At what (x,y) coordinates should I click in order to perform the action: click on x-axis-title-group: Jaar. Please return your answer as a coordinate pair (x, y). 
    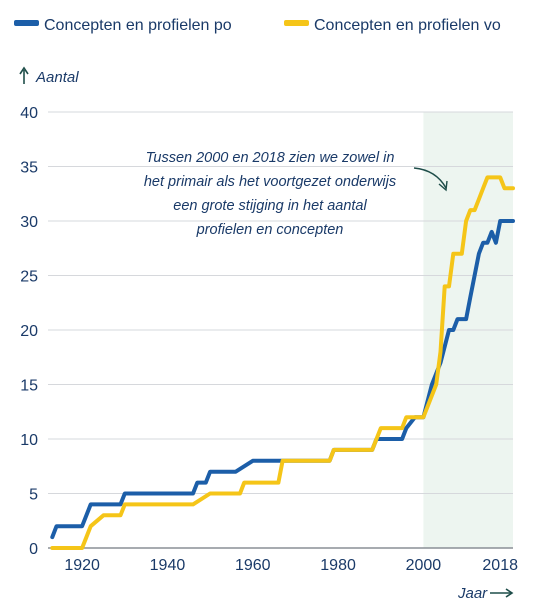
    Looking at the image, I should click on (485, 593).